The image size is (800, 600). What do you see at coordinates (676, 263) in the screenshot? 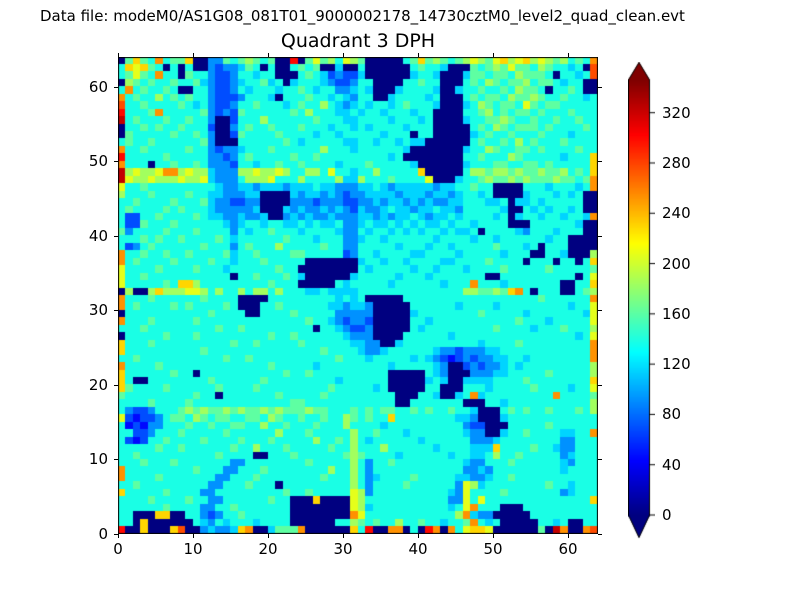
I see `colorbar-tick-label: 200` at bounding box center [676, 263].